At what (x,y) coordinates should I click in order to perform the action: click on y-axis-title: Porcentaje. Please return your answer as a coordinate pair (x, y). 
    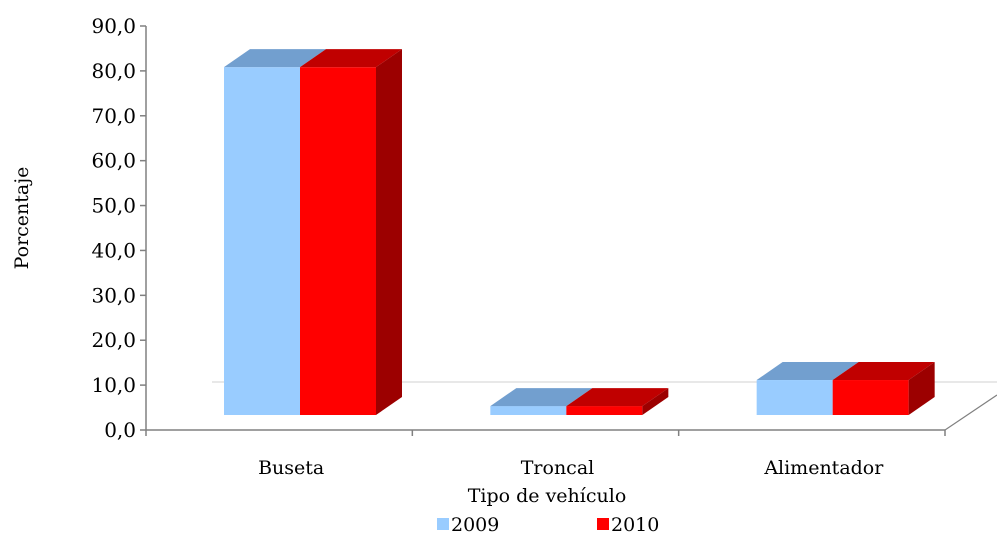
    Looking at the image, I should click on (22, 218).